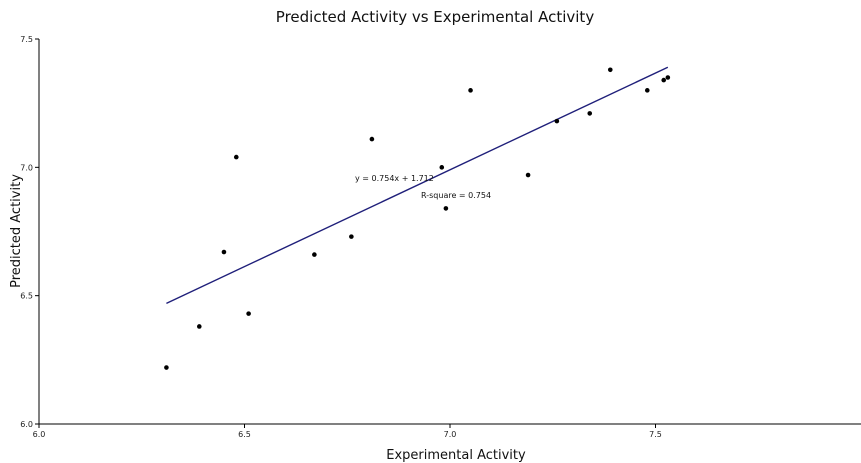 The width and height of the screenshot is (861, 463). I want to click on x-tick-label: 6.0, so click(39, 434).